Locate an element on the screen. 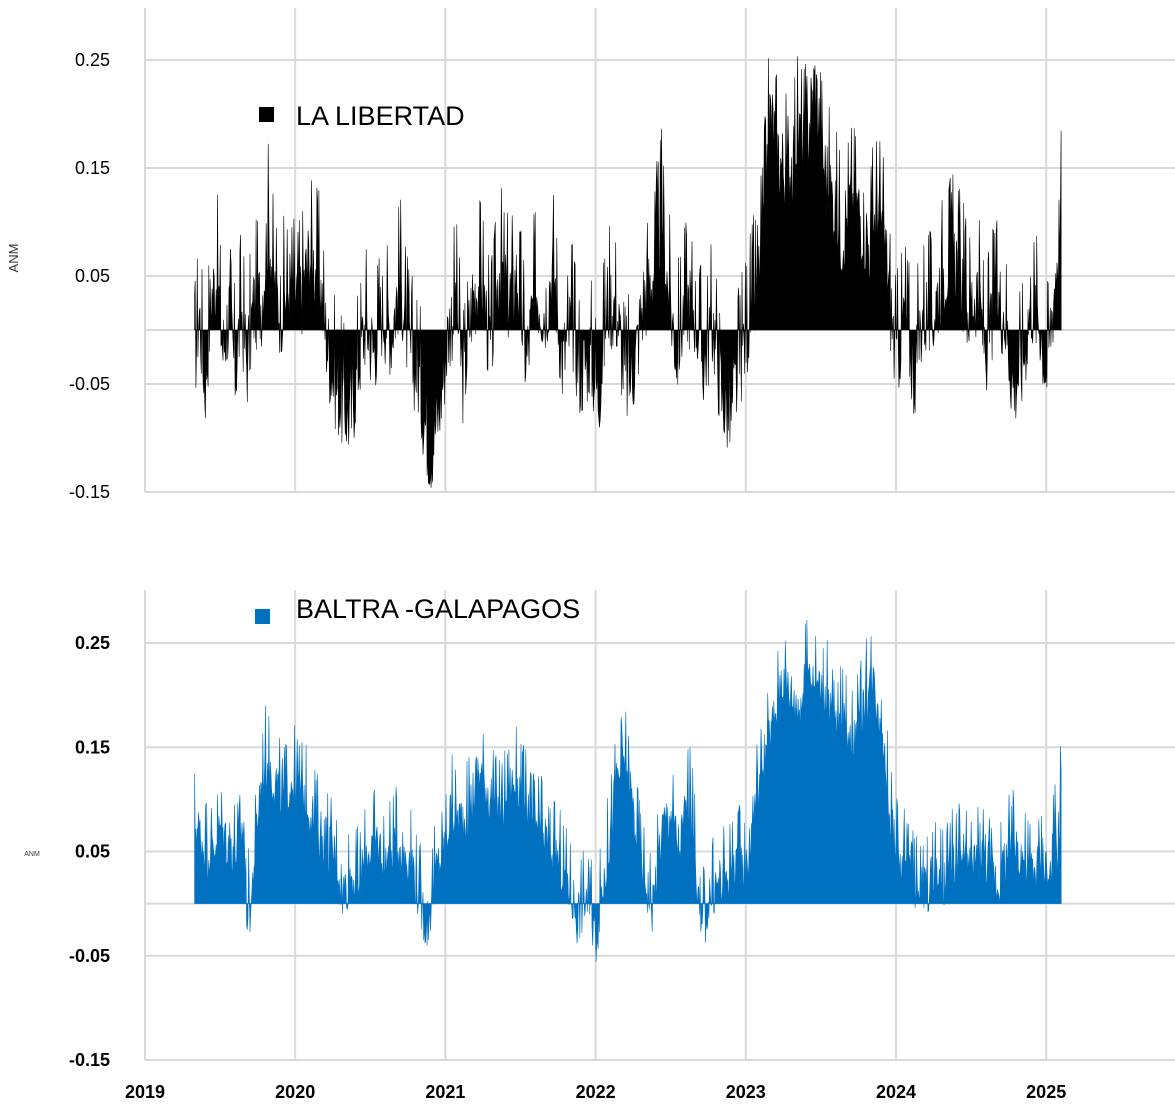 The width and height of the screenshot is (1175, 1107). x-tick-label: 2024 is located at coordinates (896, 1092).